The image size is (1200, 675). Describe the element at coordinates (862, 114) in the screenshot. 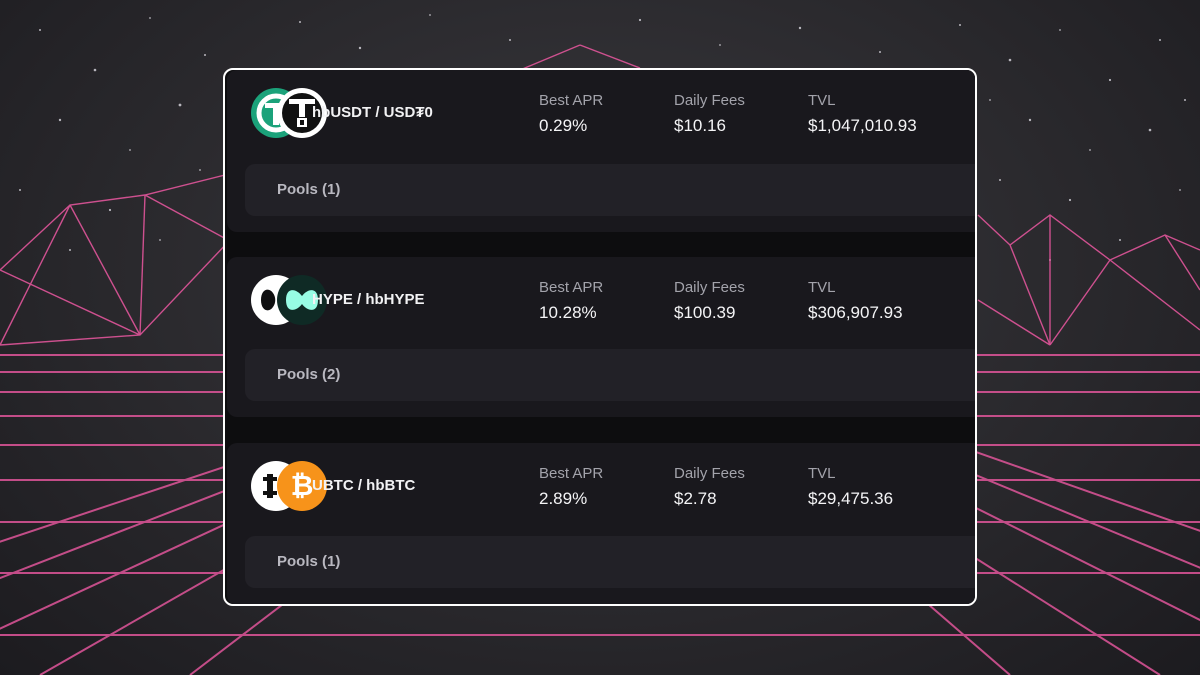

I see `tvl: TVL $1,047,010.93` at that location.